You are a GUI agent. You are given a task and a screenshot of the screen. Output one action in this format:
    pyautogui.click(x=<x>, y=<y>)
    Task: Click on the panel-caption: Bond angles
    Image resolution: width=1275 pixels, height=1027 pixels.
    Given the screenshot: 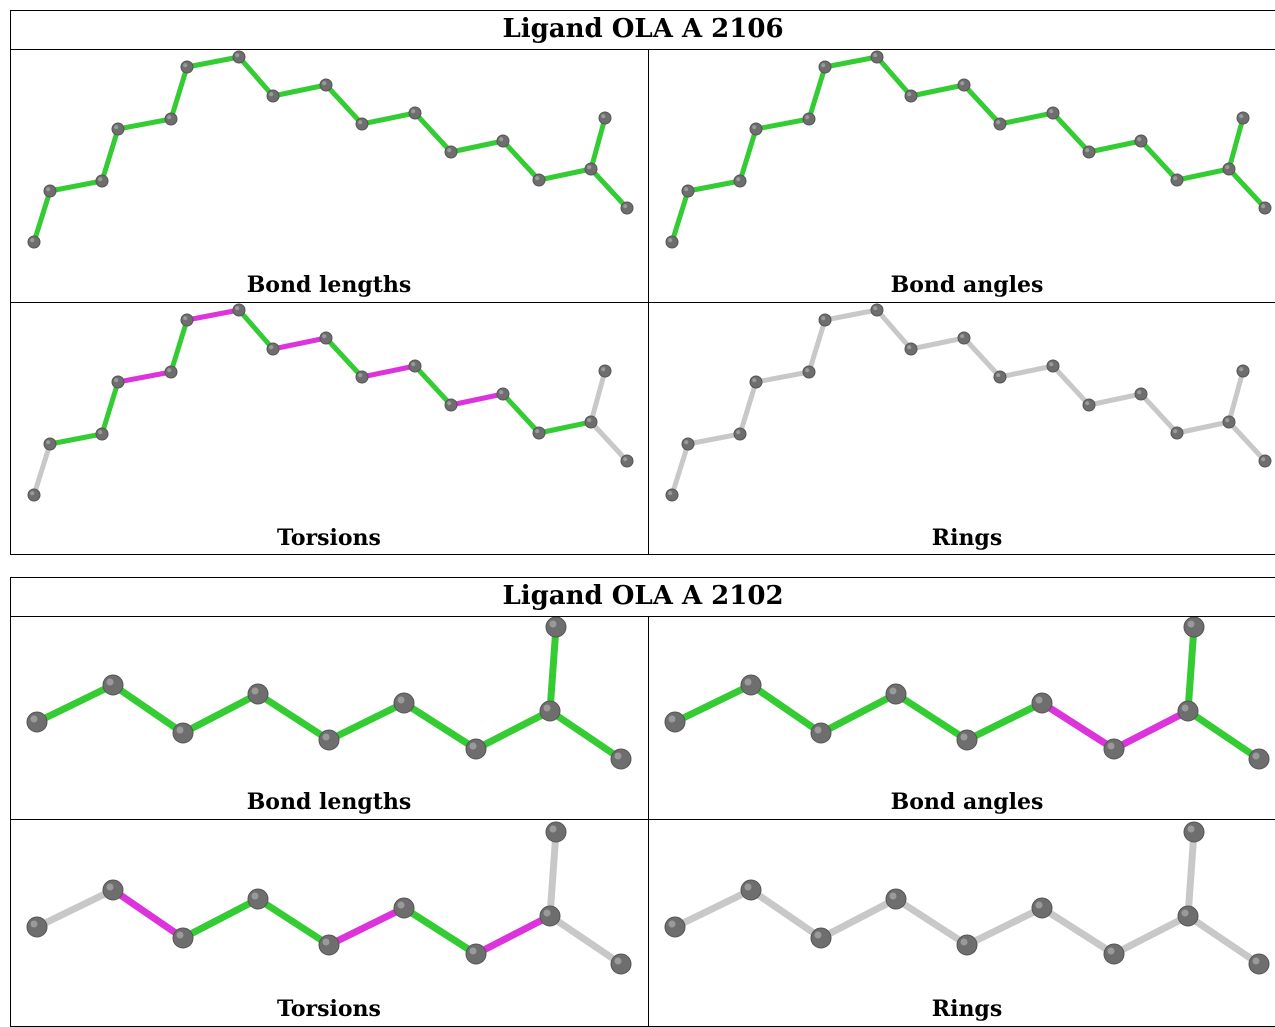 What is the action you would take?
    pyautogui.click(x=967, y=285)
    